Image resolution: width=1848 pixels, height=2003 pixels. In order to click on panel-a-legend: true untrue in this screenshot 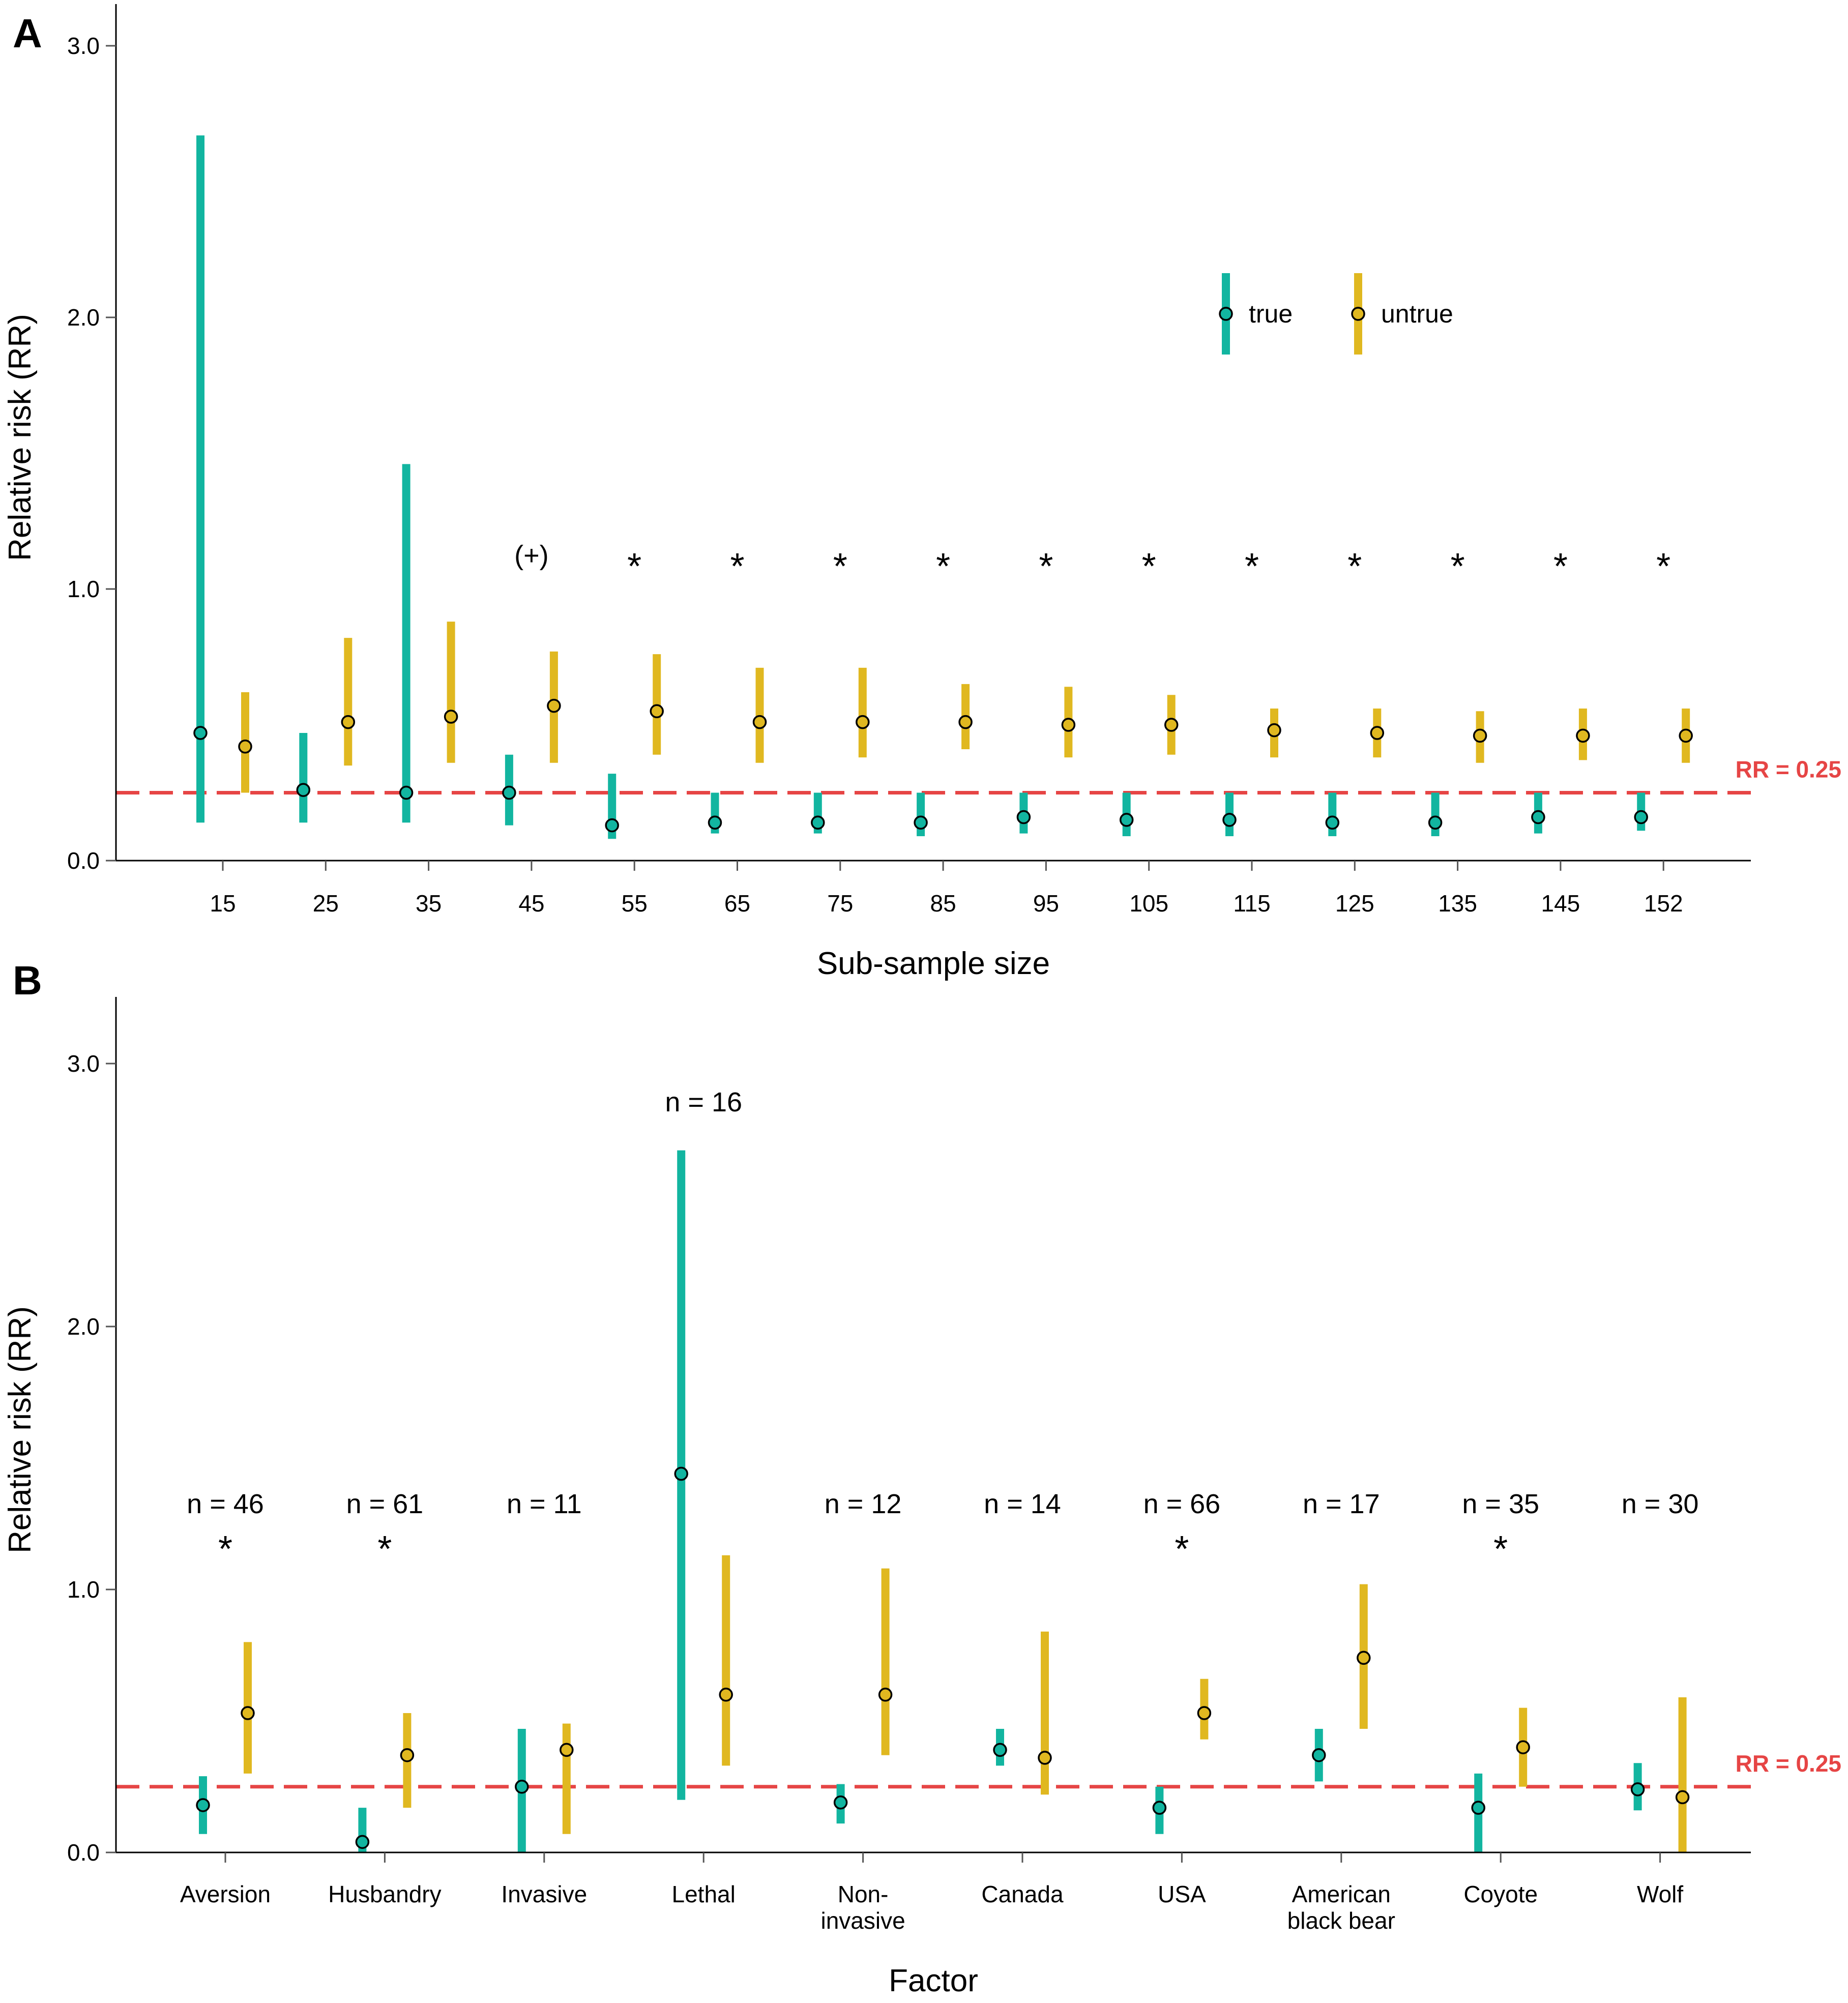, I will do `click(1336, 314)`.